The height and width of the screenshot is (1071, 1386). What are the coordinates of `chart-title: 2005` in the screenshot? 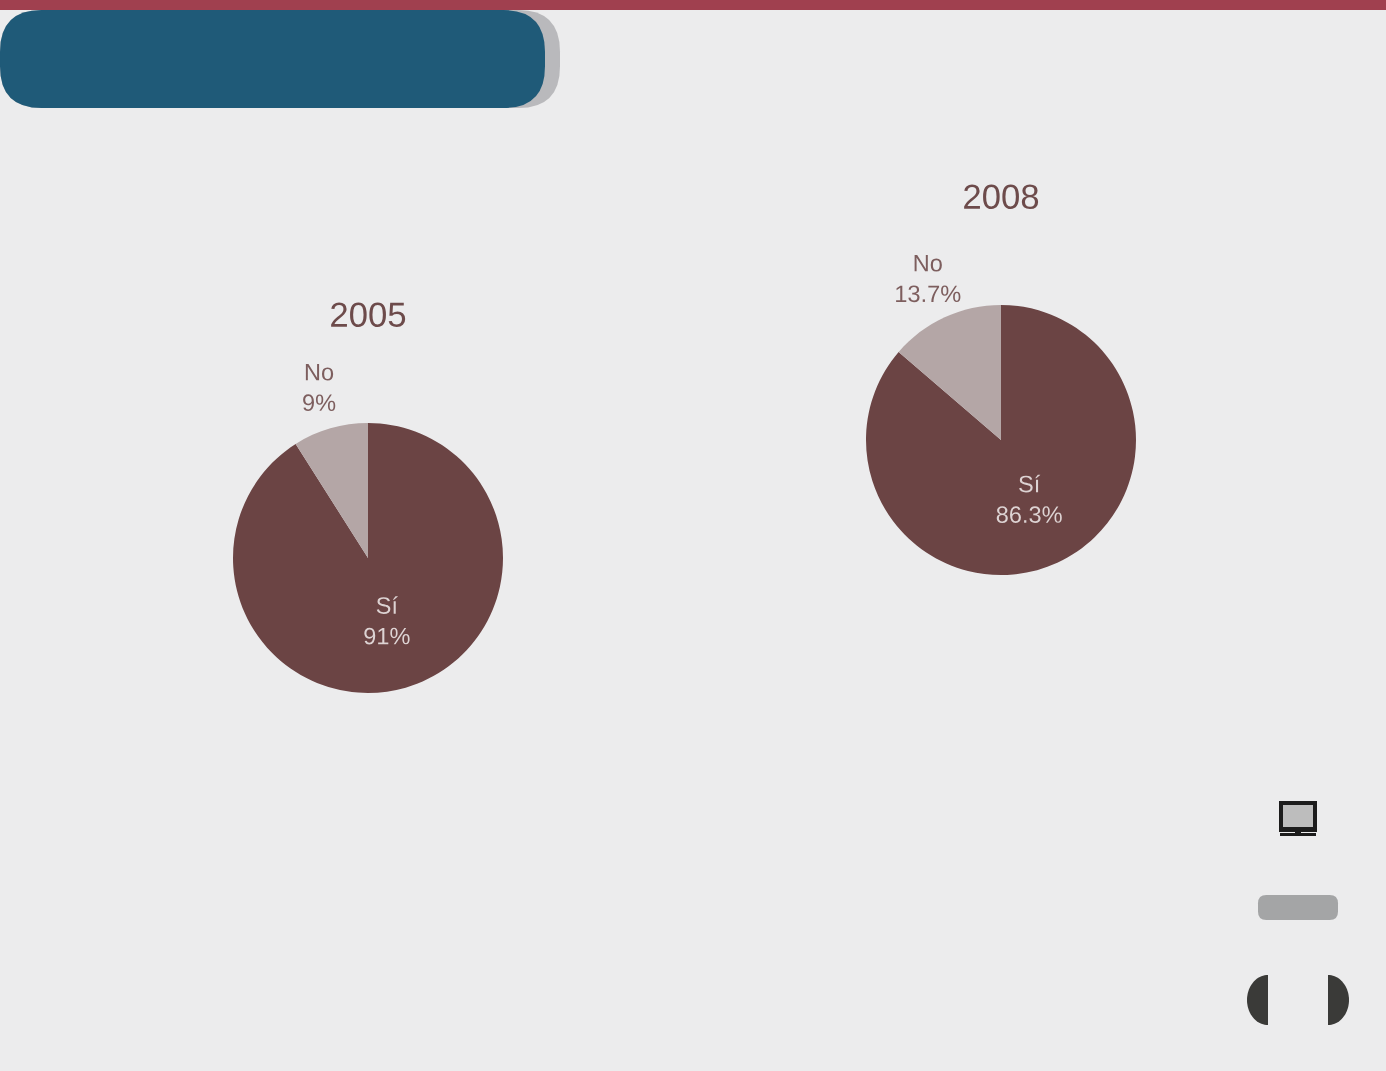 It's located at (368, 315).